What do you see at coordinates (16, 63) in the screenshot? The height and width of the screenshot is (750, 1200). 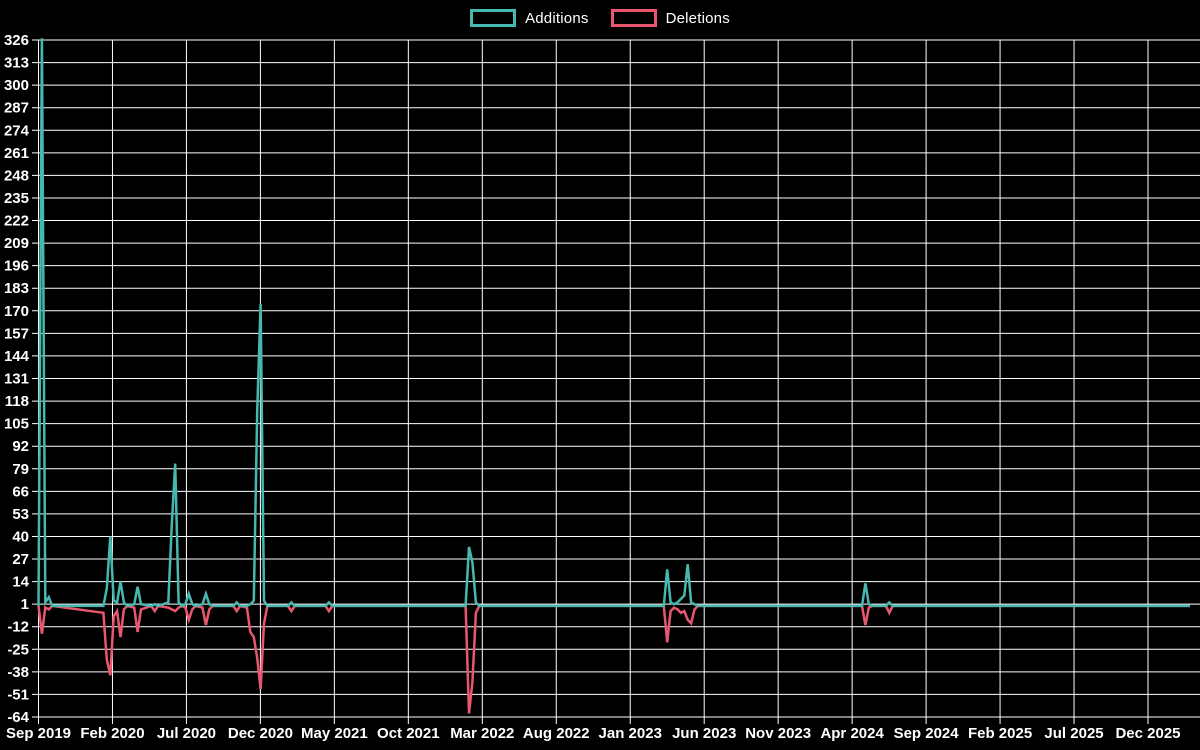 I see `y-axis-tick-label: 313` at bounding box center [16, 63].